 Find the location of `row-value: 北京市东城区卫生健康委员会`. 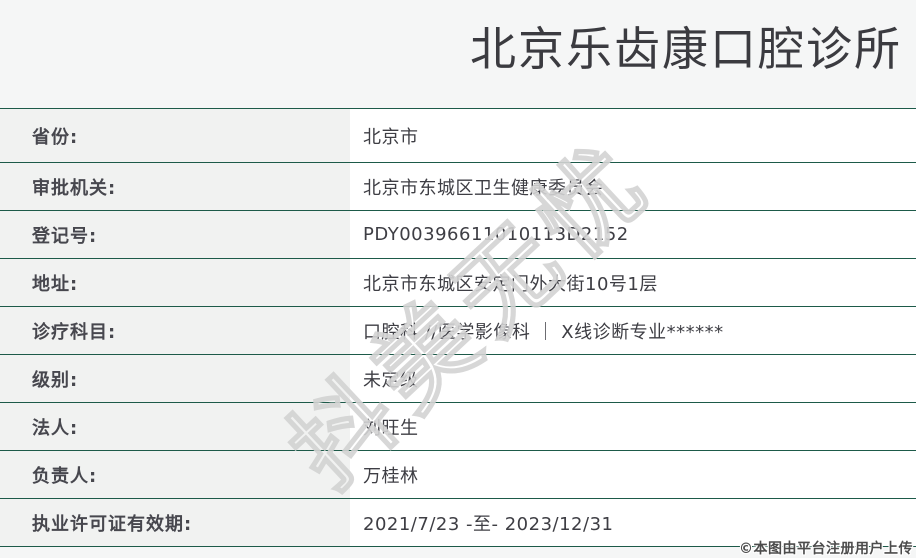

row-value: 北京市东城区卫生健康委员会 is located at coordinates (633, 186).